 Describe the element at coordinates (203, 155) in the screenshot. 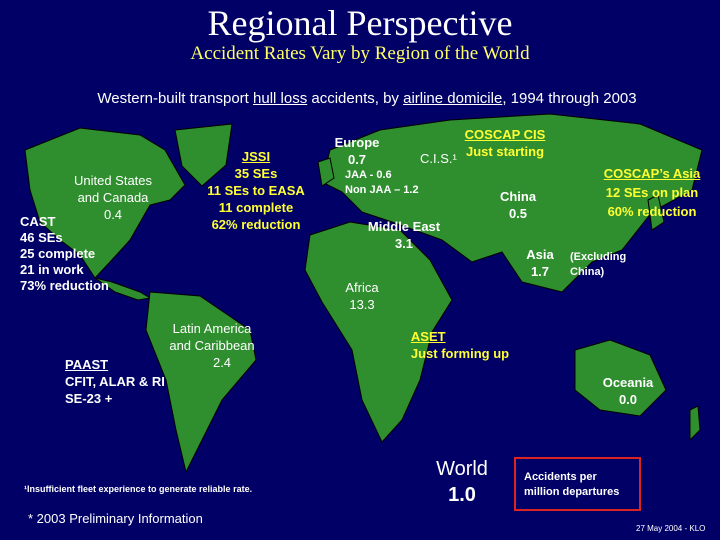

I see `greenland` at that location.